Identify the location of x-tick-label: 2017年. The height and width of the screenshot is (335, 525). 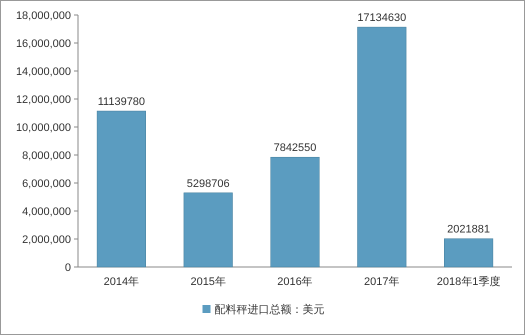
(382, 282).